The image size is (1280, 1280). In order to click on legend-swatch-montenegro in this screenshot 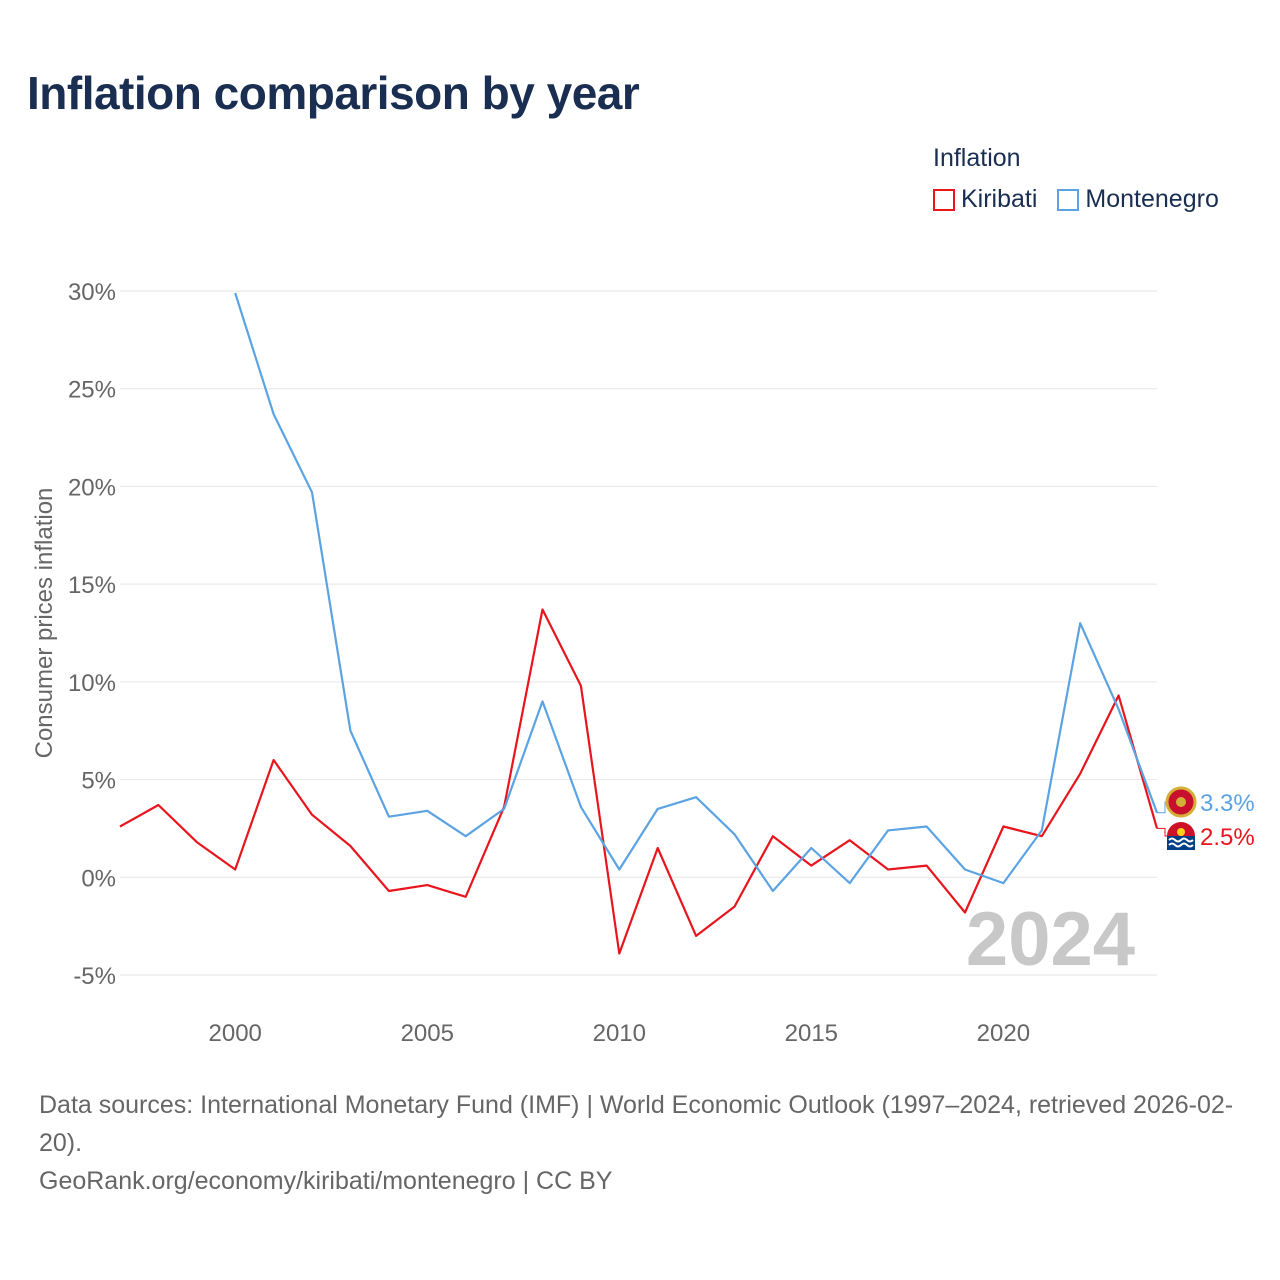, I will do `click(1068, 199)`.